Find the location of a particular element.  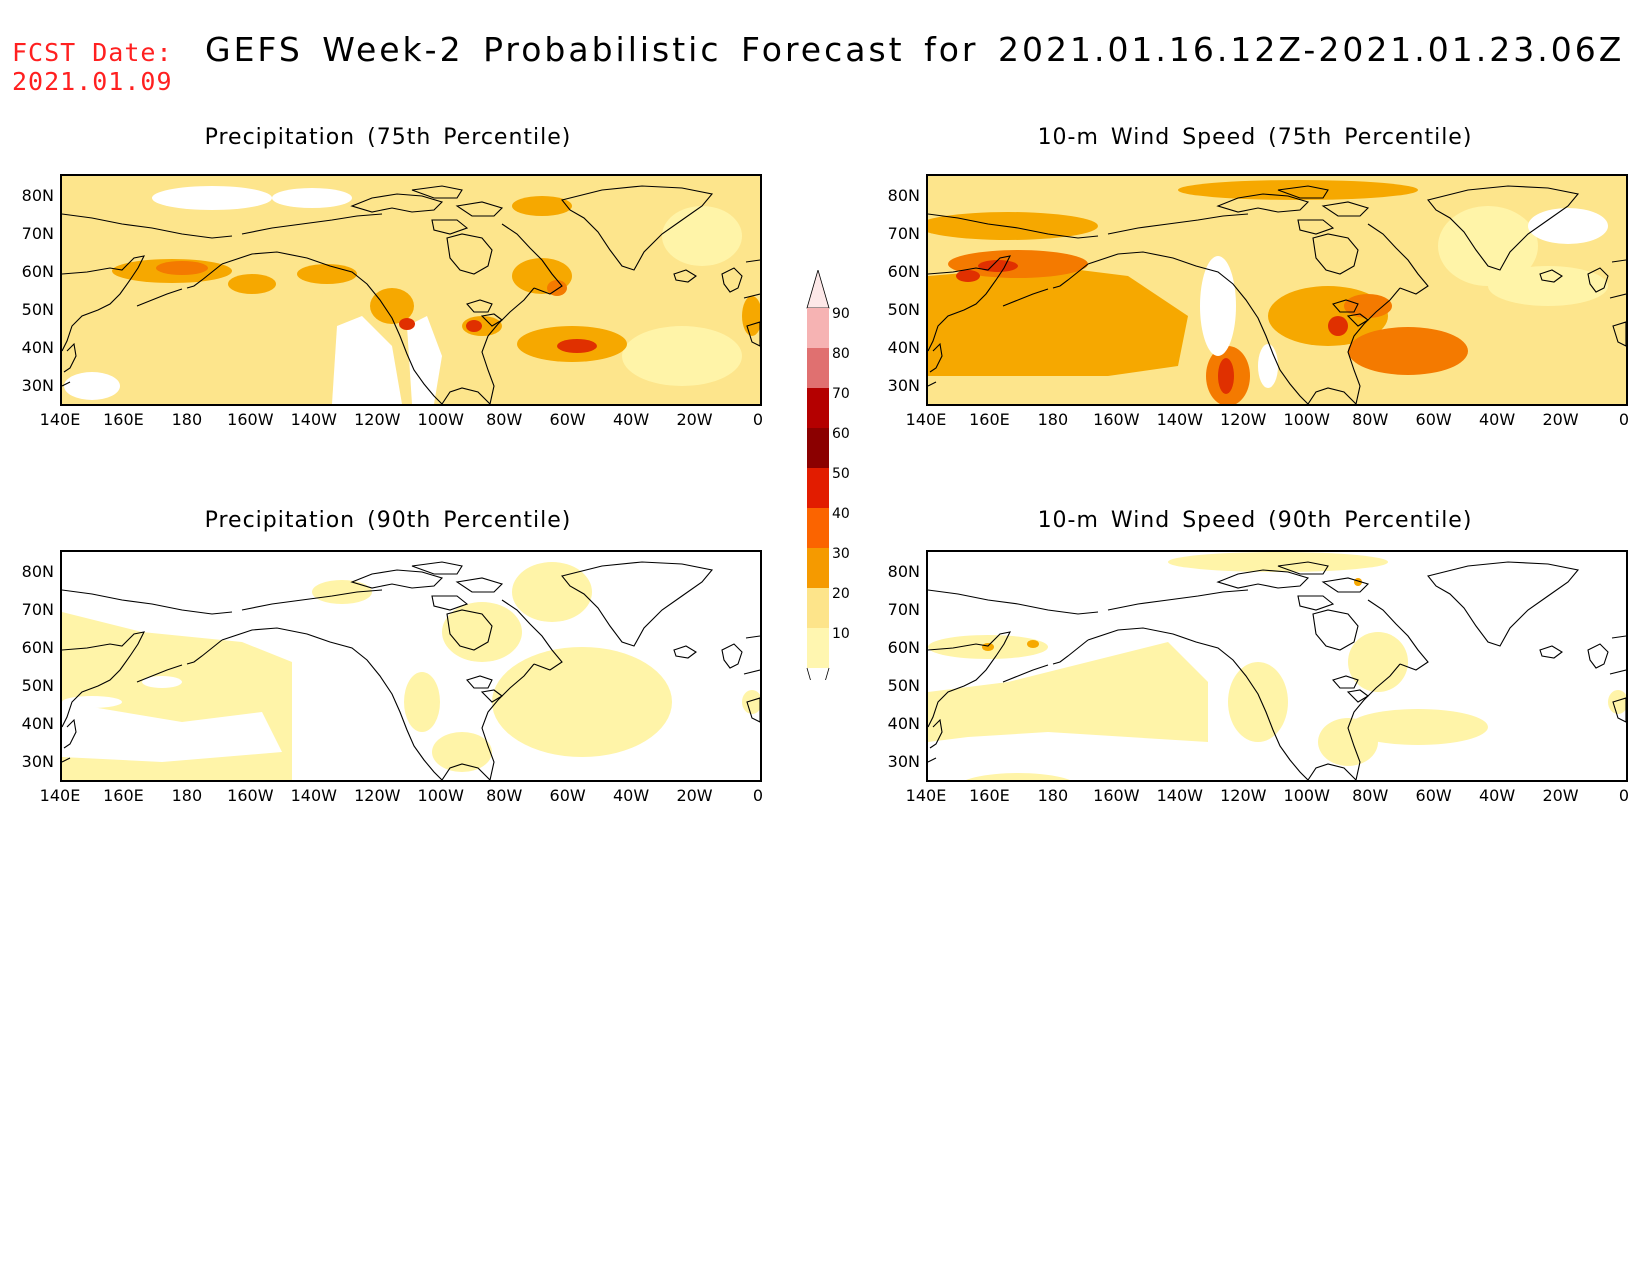

xtick-label: 20W is located at coordinates (1560, 795).